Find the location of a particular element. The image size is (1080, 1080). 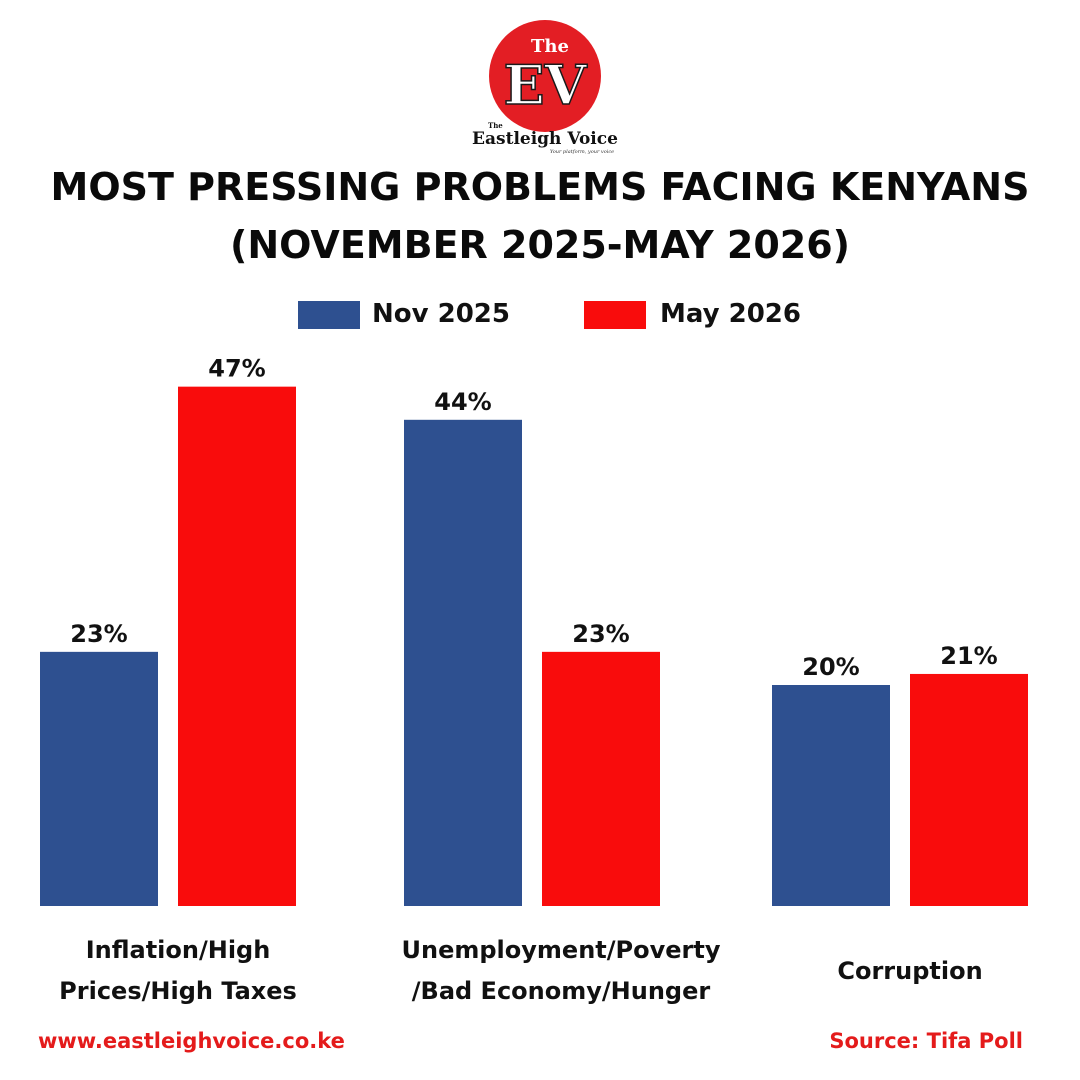

logo-brand: Eastleigh Voice is located at coordinates (545, 139).